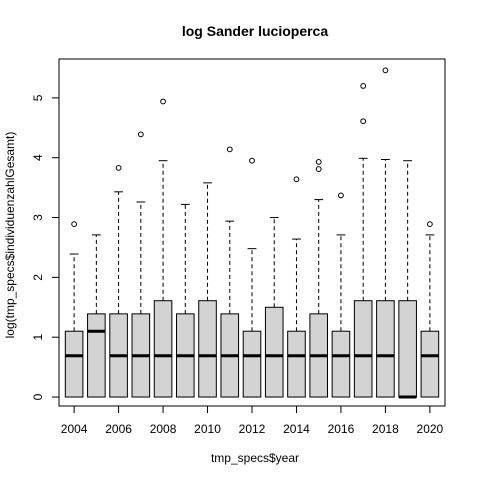  What do you see at coordinates (430, 309) in the screenshot?
I see `box-2020` at bounding box center [430, 309].